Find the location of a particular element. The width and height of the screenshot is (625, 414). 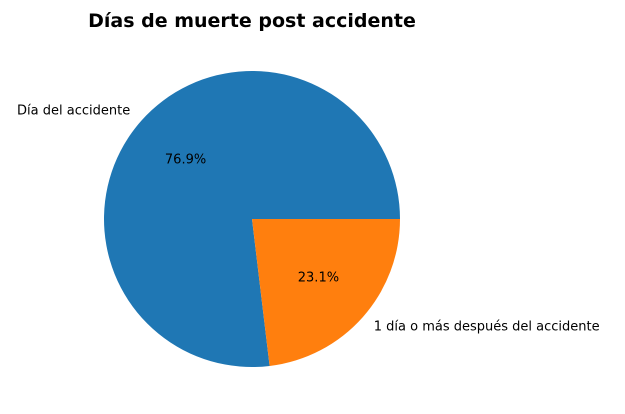

percent-label-2: 23.1% is located at coordinates (318, 277).